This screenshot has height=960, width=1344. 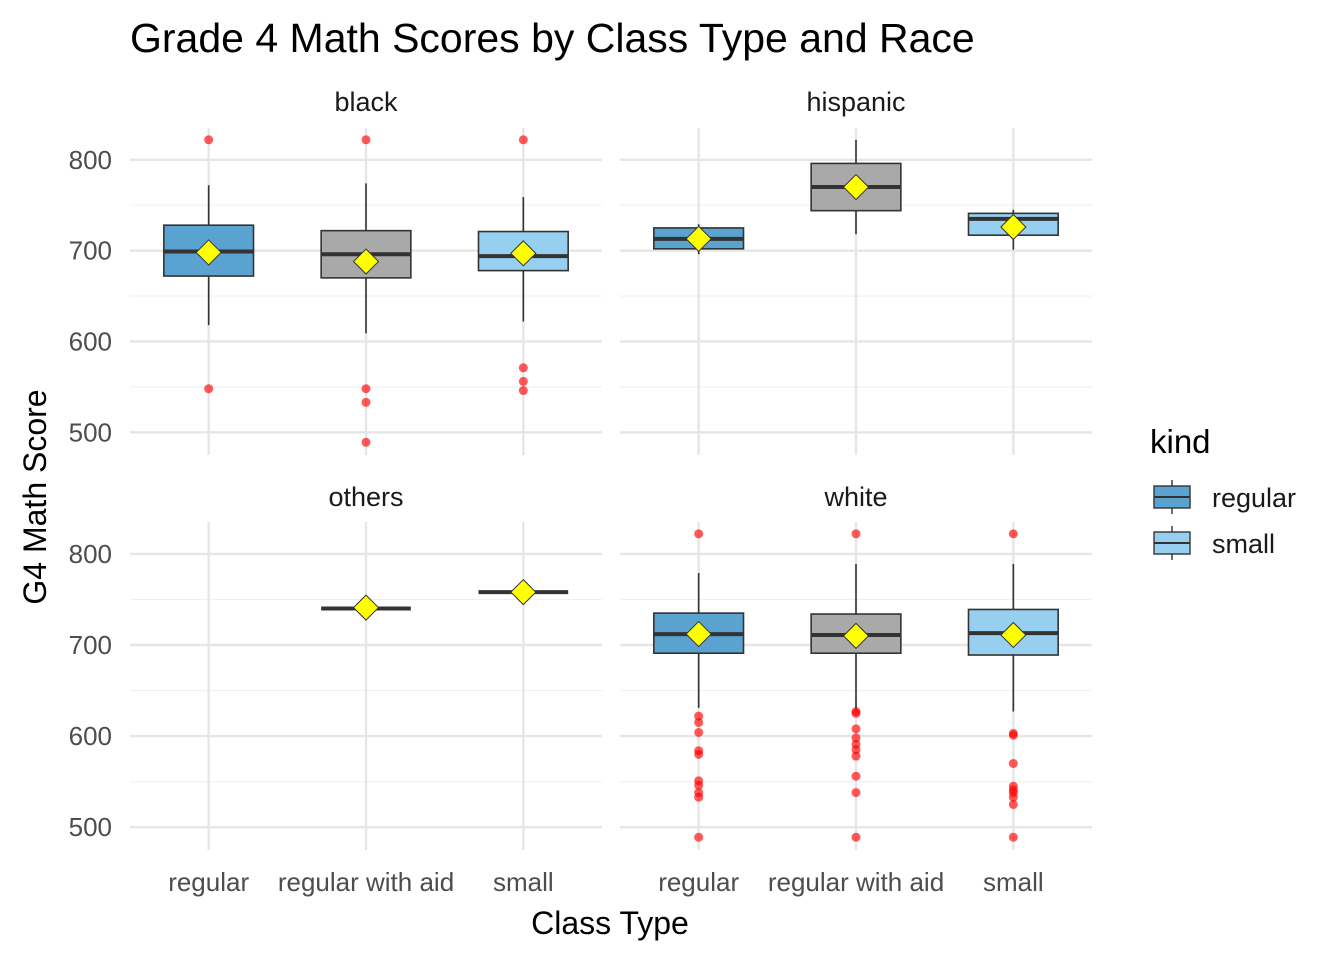 I want to click on x-axis-title: Class Type, so click(x=610, y=923).